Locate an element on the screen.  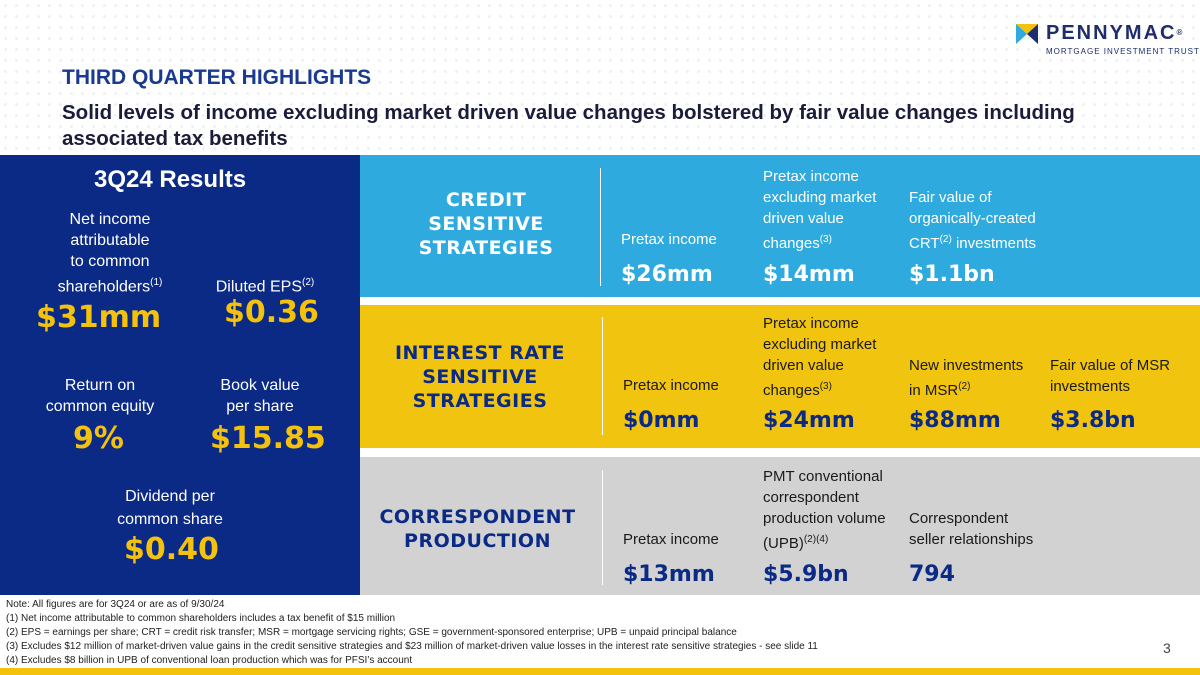
book-value-value: $15.85 is located at coordinates (268, 438).